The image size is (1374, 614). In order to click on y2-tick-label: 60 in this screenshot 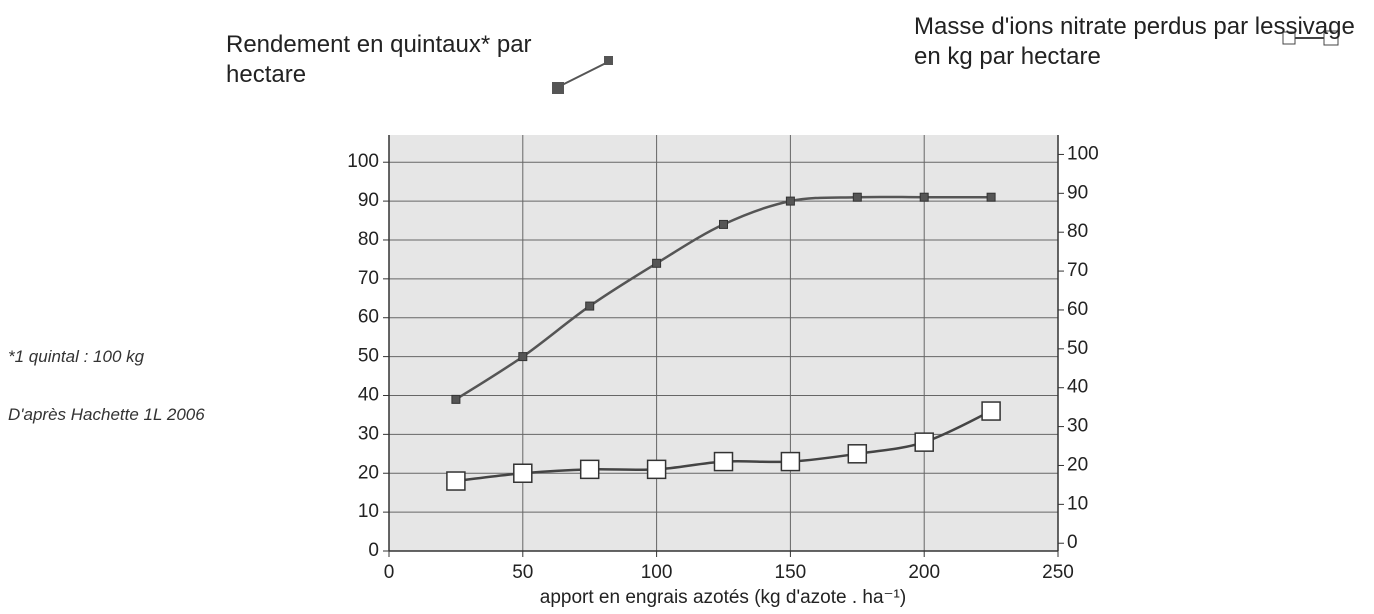, I will do `click(1077, 309)`.